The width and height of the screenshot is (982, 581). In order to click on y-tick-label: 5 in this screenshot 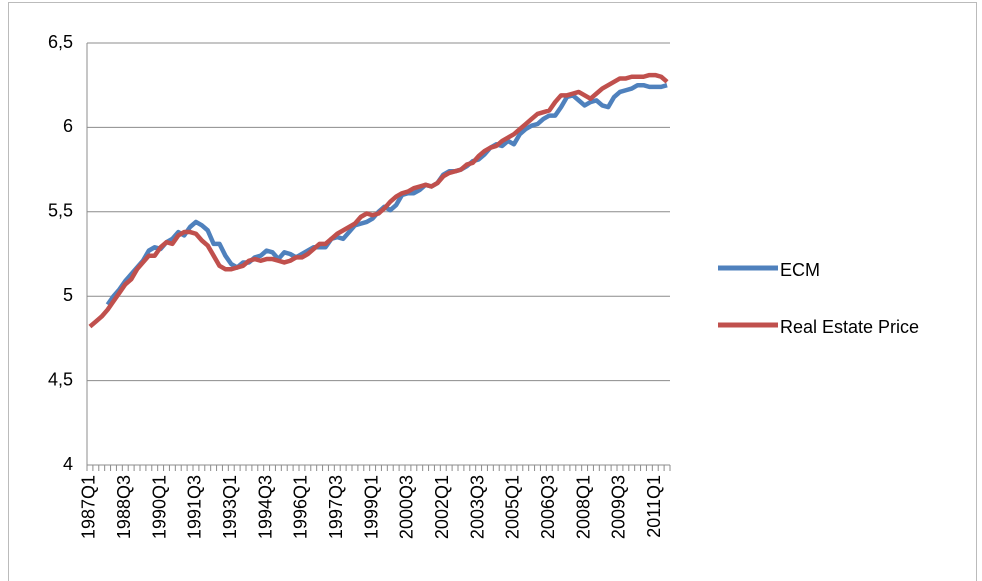, I will do `click(68, 295)`.